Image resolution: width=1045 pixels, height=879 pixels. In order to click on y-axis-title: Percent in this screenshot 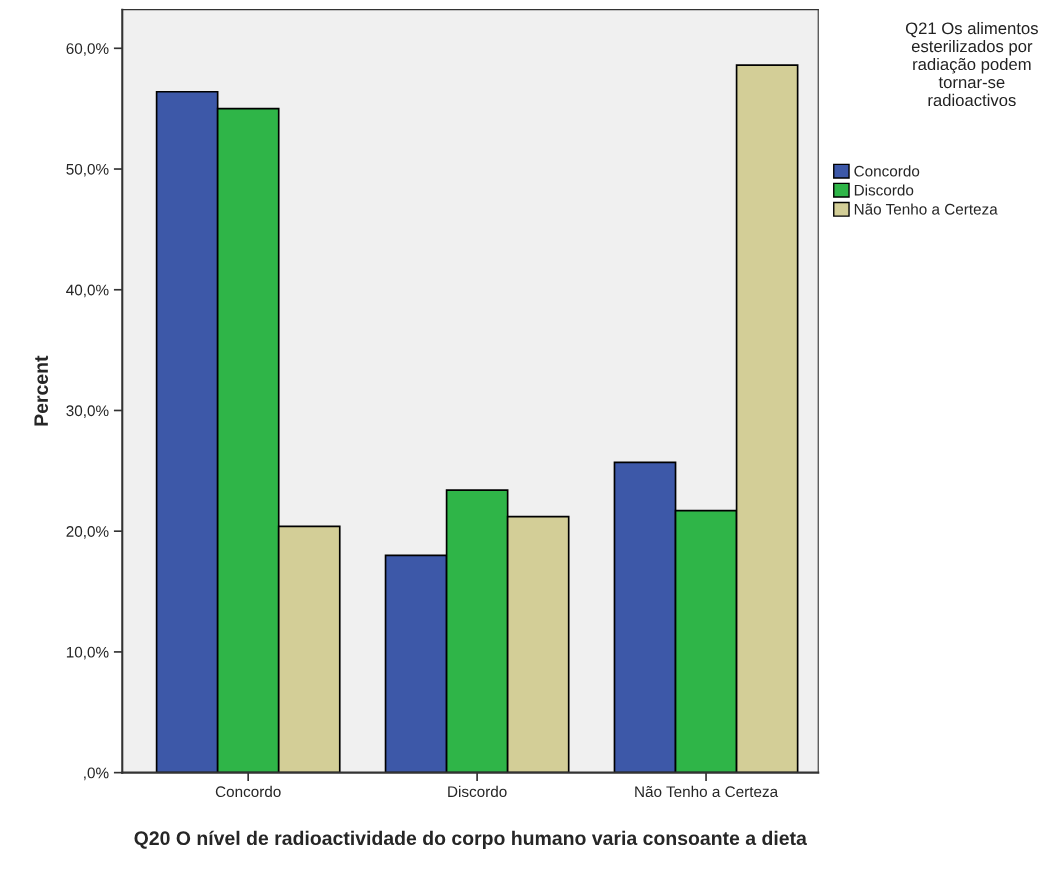, I will do `click(41, 390)`.